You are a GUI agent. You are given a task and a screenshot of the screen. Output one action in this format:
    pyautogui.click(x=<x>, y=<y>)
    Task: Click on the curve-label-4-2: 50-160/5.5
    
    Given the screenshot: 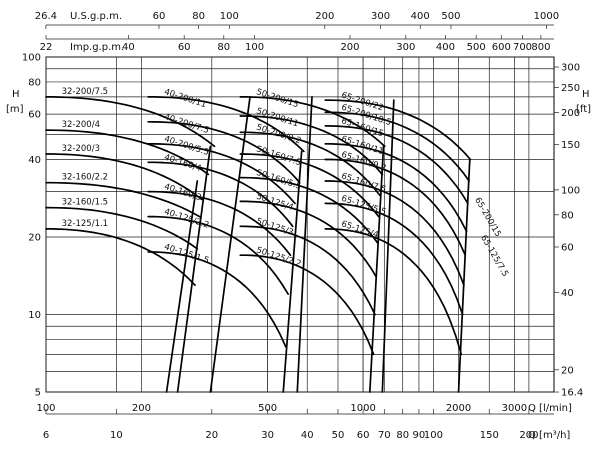 What is the action you would take?
    pyautogui.click(x=278, y=180)
    